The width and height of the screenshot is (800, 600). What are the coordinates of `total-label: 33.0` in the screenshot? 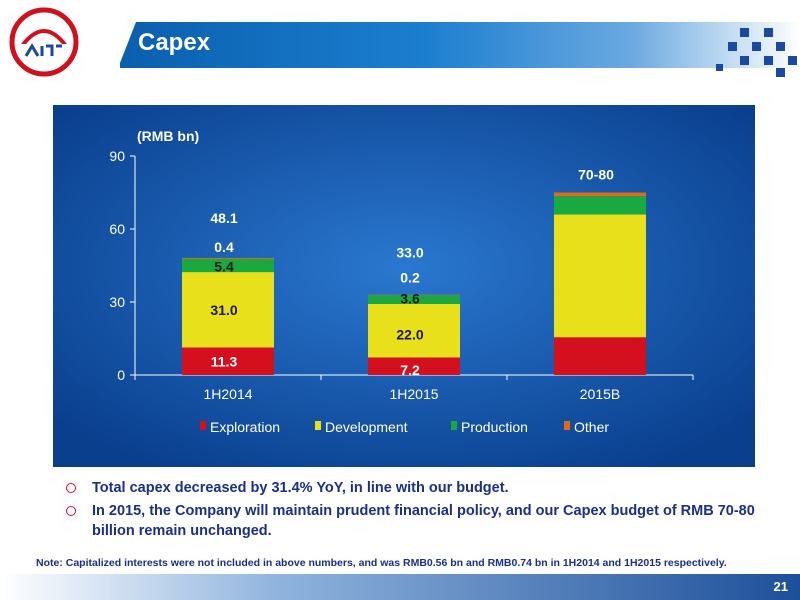 It's located at (409, 253).